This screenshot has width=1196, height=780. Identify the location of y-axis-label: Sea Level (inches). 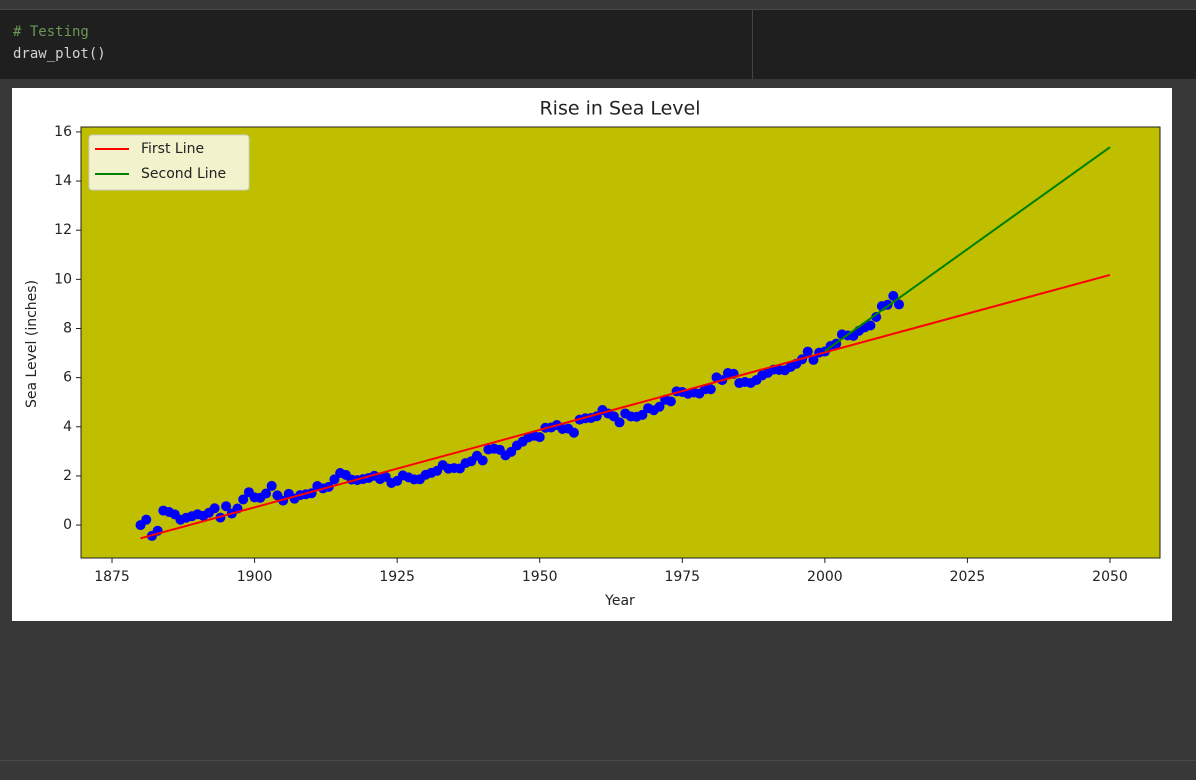
(32, 344).